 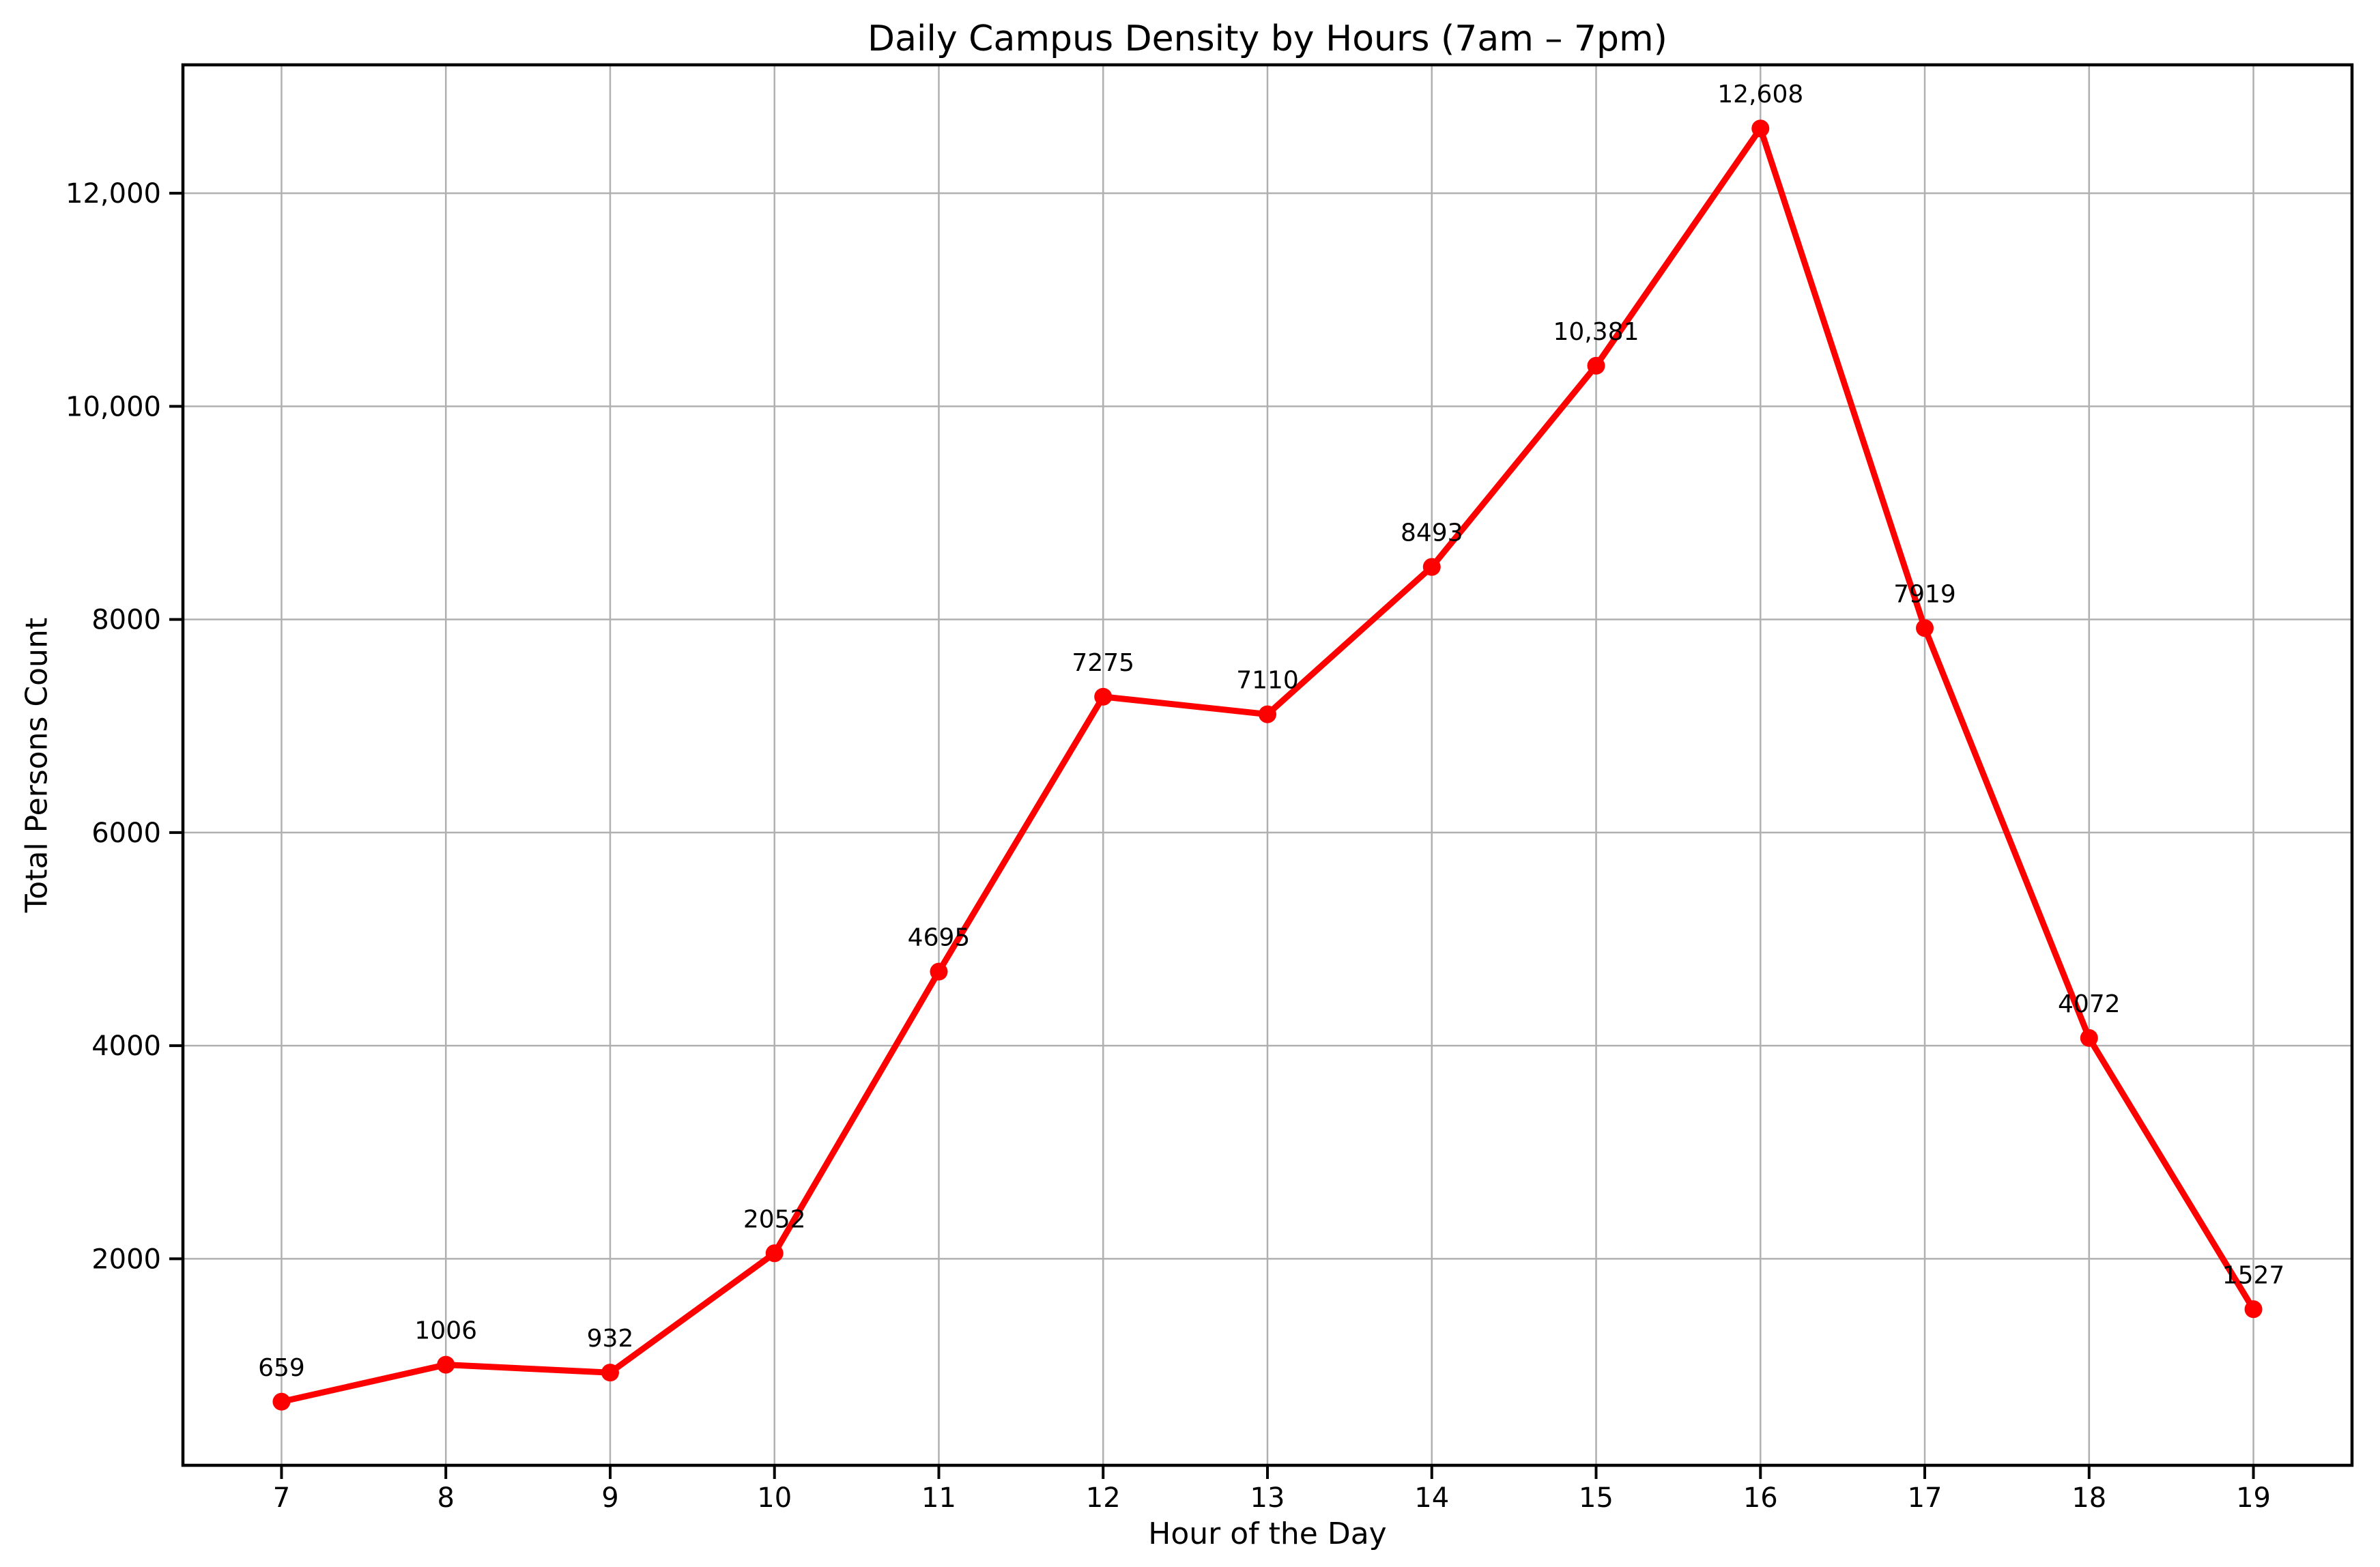 I want to click on x-tick-label: 12, so click(x=1103, y=1498).